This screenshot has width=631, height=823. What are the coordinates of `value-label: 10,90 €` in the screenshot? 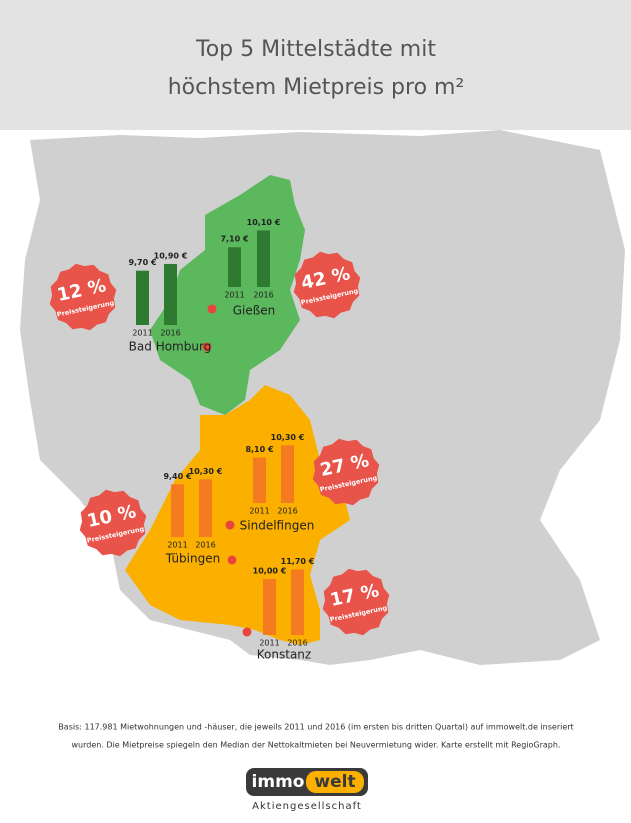 It's located at (171, 255).